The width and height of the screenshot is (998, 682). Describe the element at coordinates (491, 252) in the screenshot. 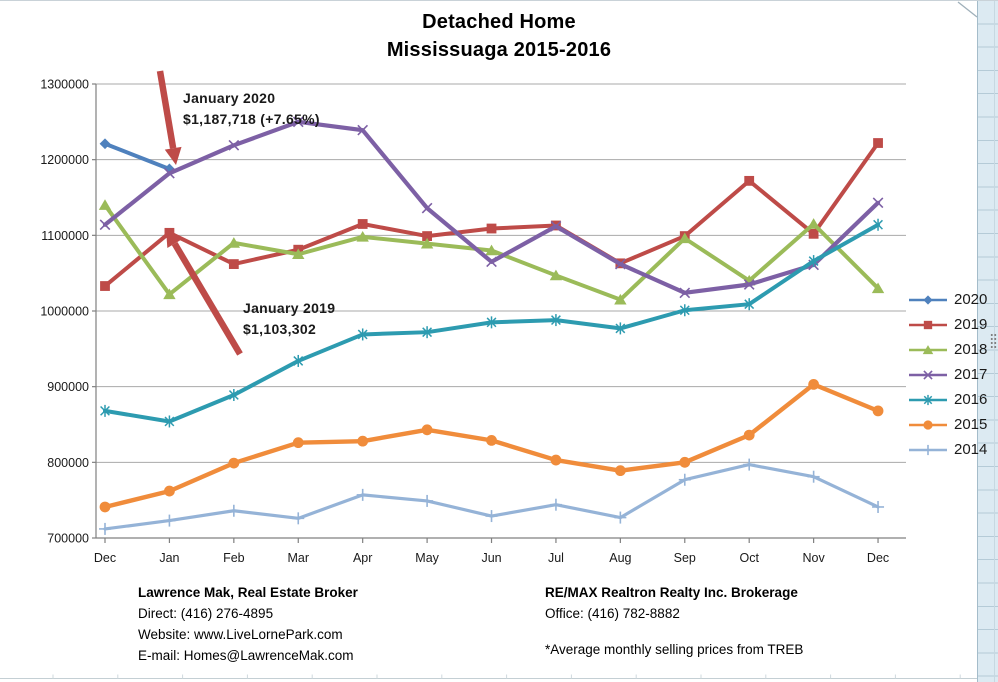

I see `series-2018` at that location.